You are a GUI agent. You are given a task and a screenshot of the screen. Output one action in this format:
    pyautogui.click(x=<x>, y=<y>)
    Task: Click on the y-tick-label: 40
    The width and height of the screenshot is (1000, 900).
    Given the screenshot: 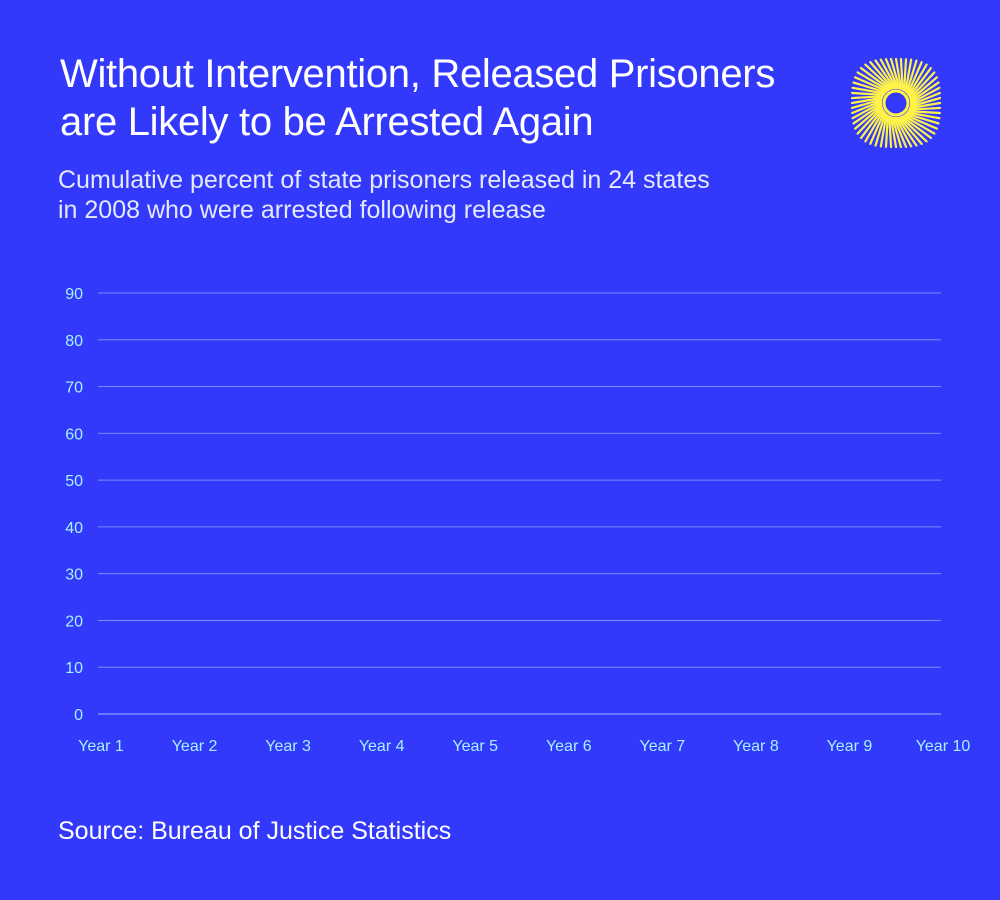 What is the action you would take?
    pyautogui.click(x=74, y=528)
    